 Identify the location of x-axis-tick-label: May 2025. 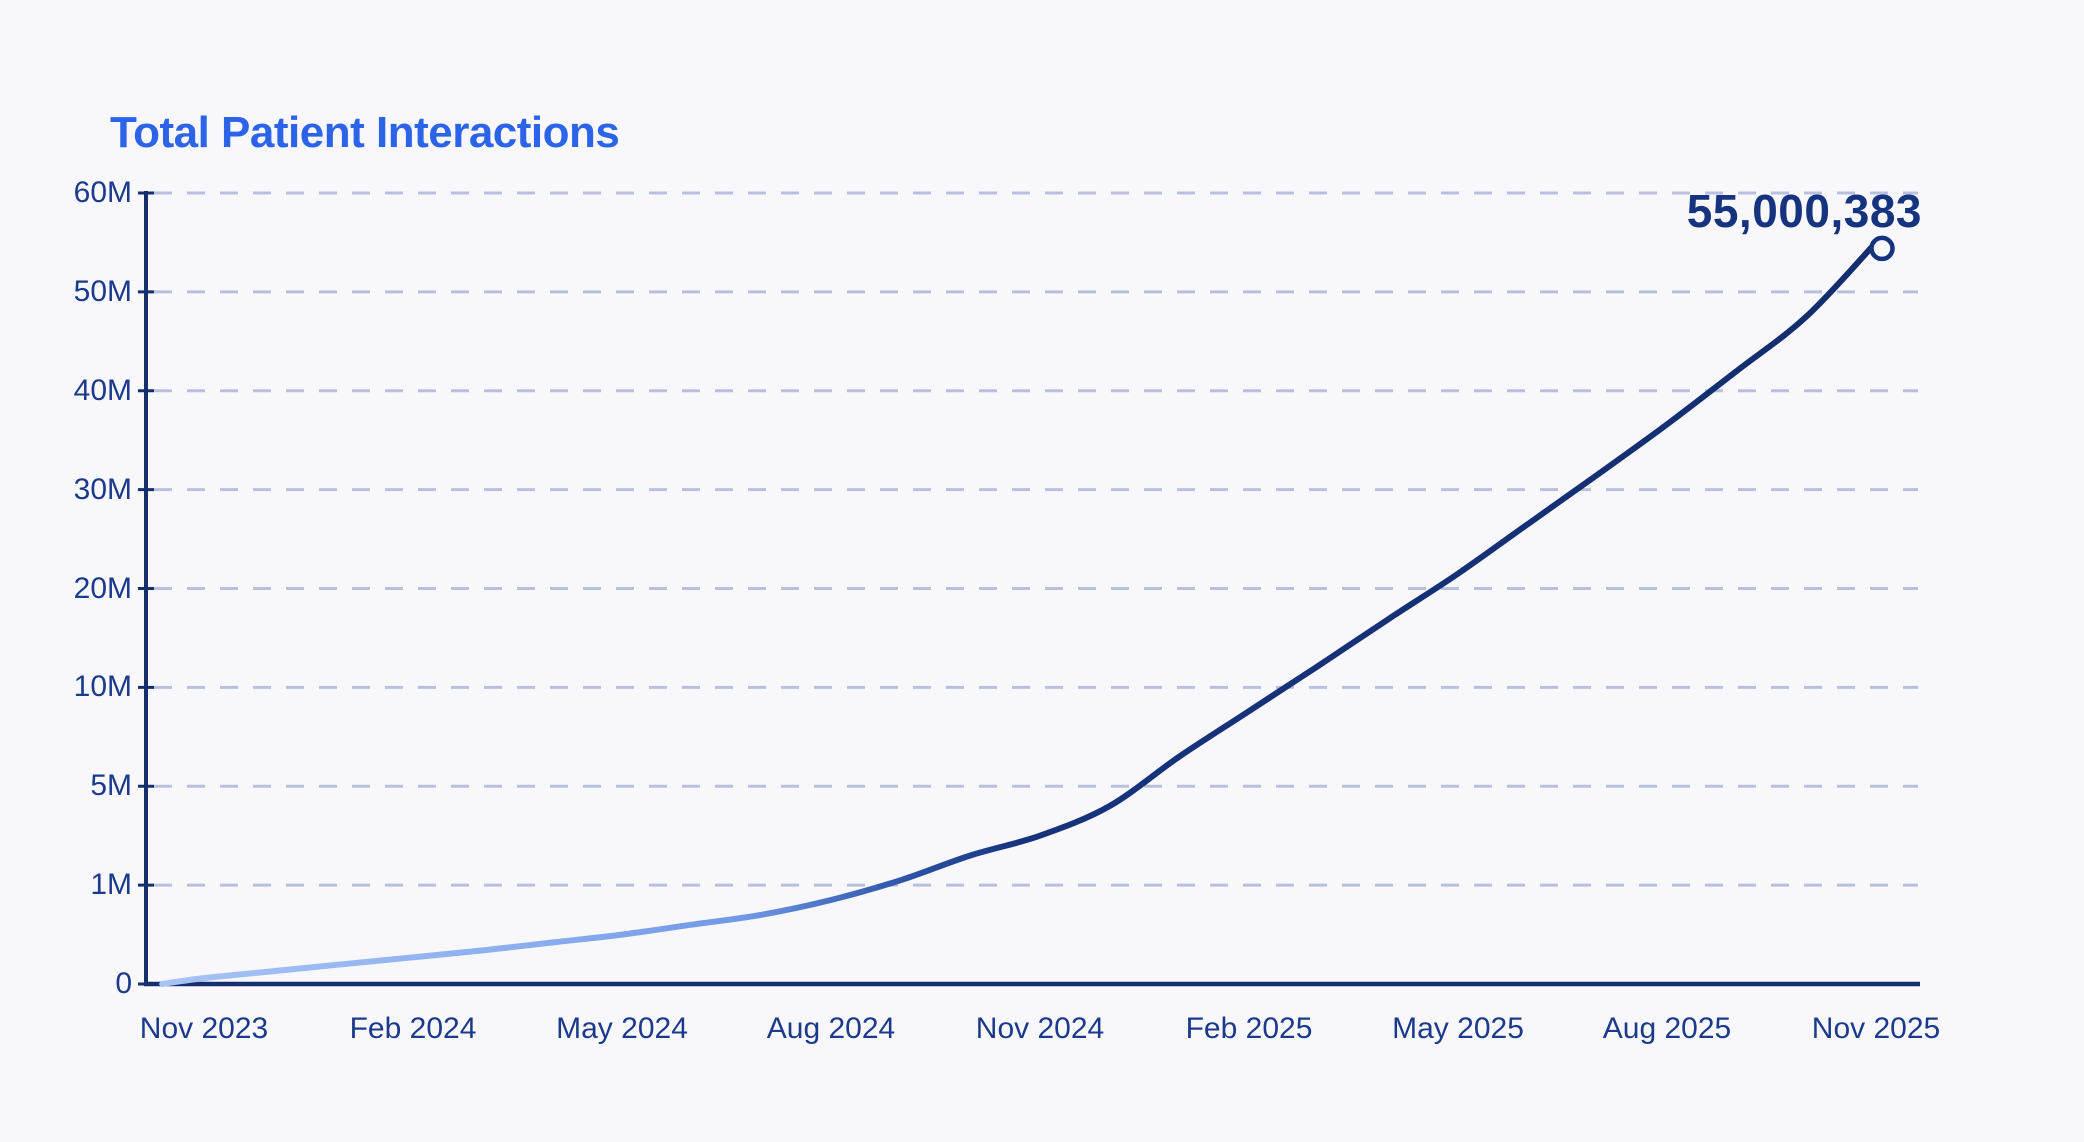
(1458, 1028).